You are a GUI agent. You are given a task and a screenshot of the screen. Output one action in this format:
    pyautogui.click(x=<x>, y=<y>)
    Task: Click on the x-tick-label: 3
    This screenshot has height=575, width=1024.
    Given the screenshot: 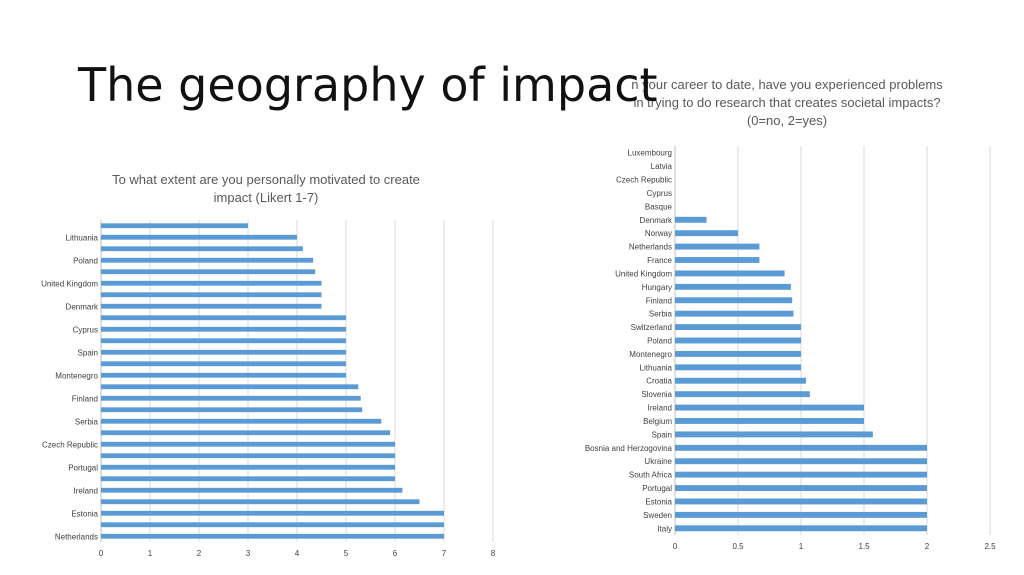 What is the action you would take?
    pyautogui.click(x=248, y=553)
    